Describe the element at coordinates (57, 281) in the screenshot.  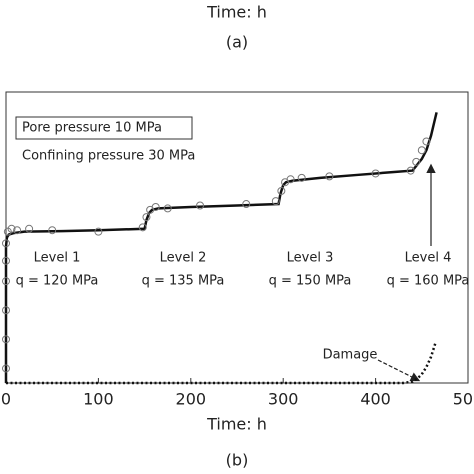
I see `level-q: q = 120 MPa` at that location.